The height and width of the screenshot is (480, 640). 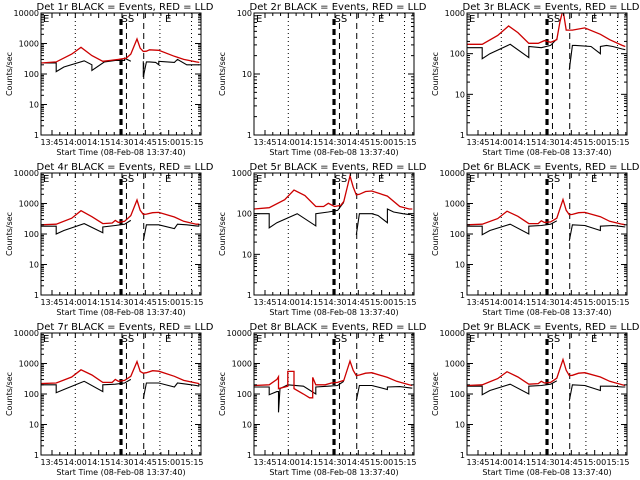 I want to click on panel-title: Det 8r BLACK = Events, RED = LLD, so click(x=338, y=327).